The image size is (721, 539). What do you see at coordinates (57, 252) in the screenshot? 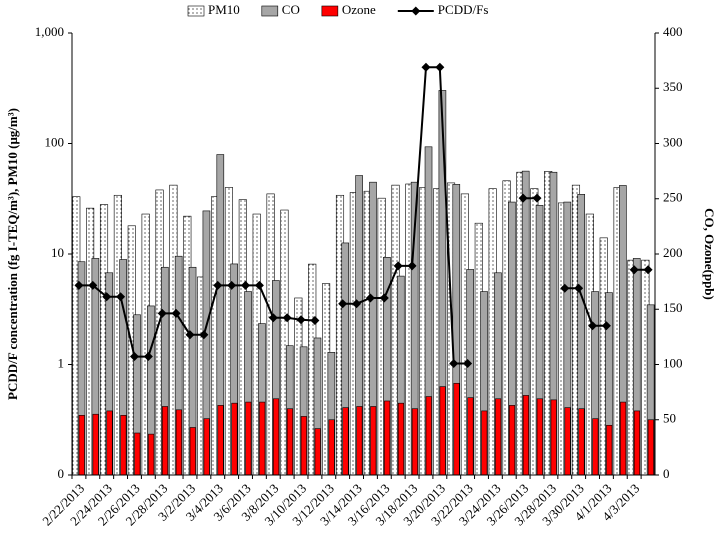
I see `y-tick-label: 10` at bounding box center [57, 252].